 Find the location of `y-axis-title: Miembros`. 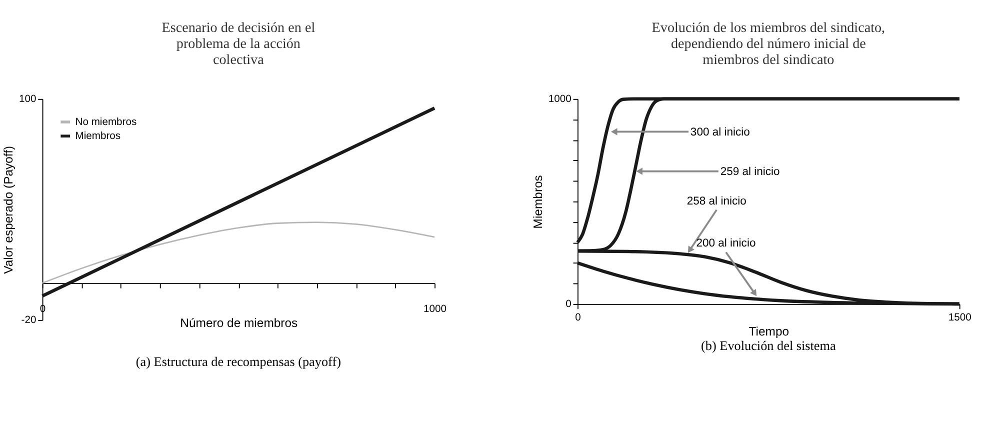

y-axis-title: Miembros is located at coordinates (537, 202).